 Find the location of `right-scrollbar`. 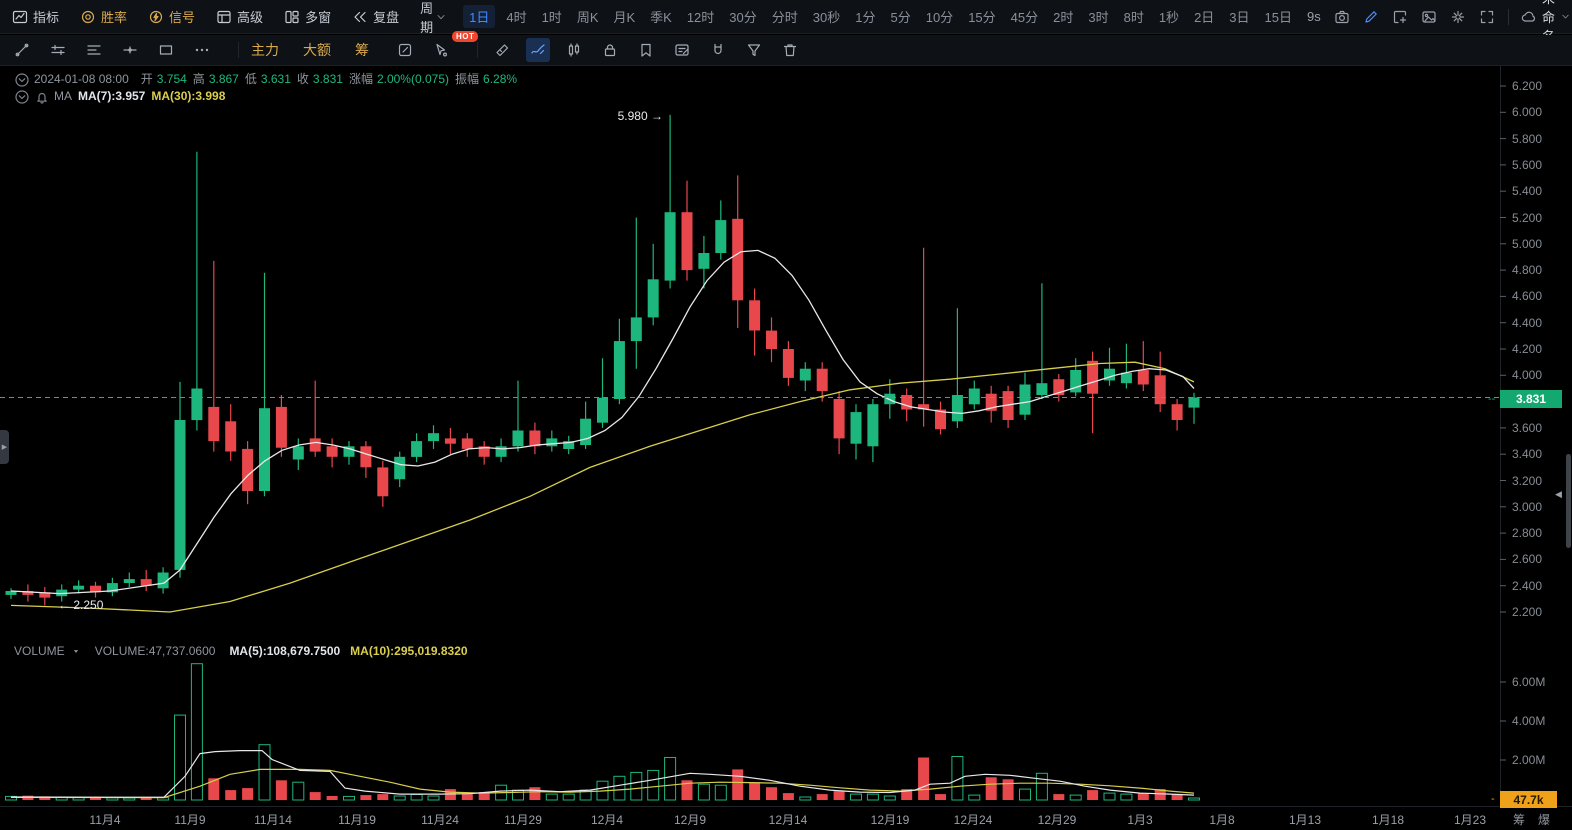

right-scrollbar is located at coordinates (1568, 501).